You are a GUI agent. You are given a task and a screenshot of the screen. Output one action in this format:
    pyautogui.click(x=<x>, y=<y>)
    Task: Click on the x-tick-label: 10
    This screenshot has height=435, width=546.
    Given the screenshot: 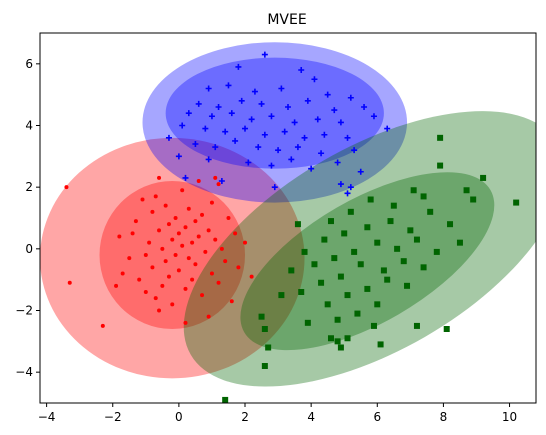 What is the action you would take?
    pyautogui.click(x=509, y=417)
    